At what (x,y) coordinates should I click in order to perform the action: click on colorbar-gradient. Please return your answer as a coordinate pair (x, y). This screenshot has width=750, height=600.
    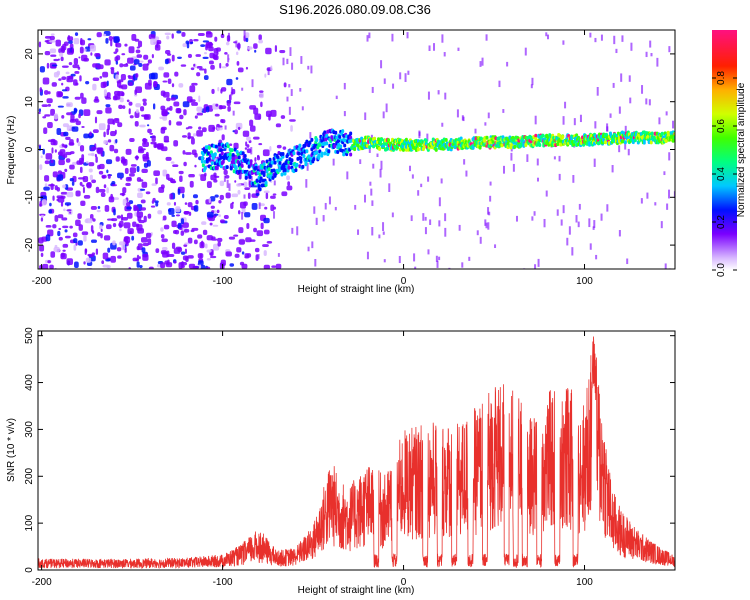
    Looking at the image, I should click on (724, 150).